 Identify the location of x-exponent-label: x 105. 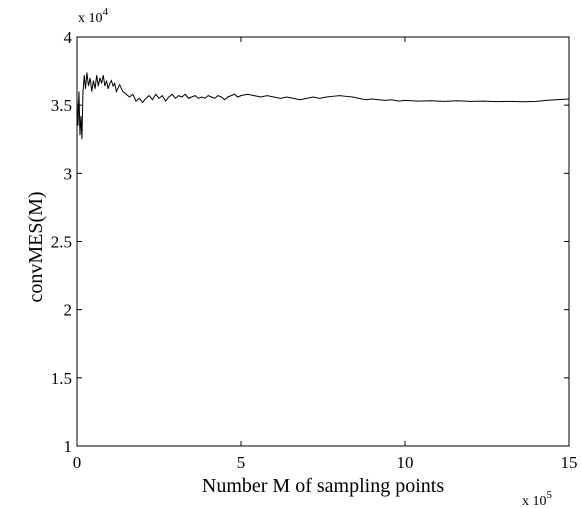
(537, 498).